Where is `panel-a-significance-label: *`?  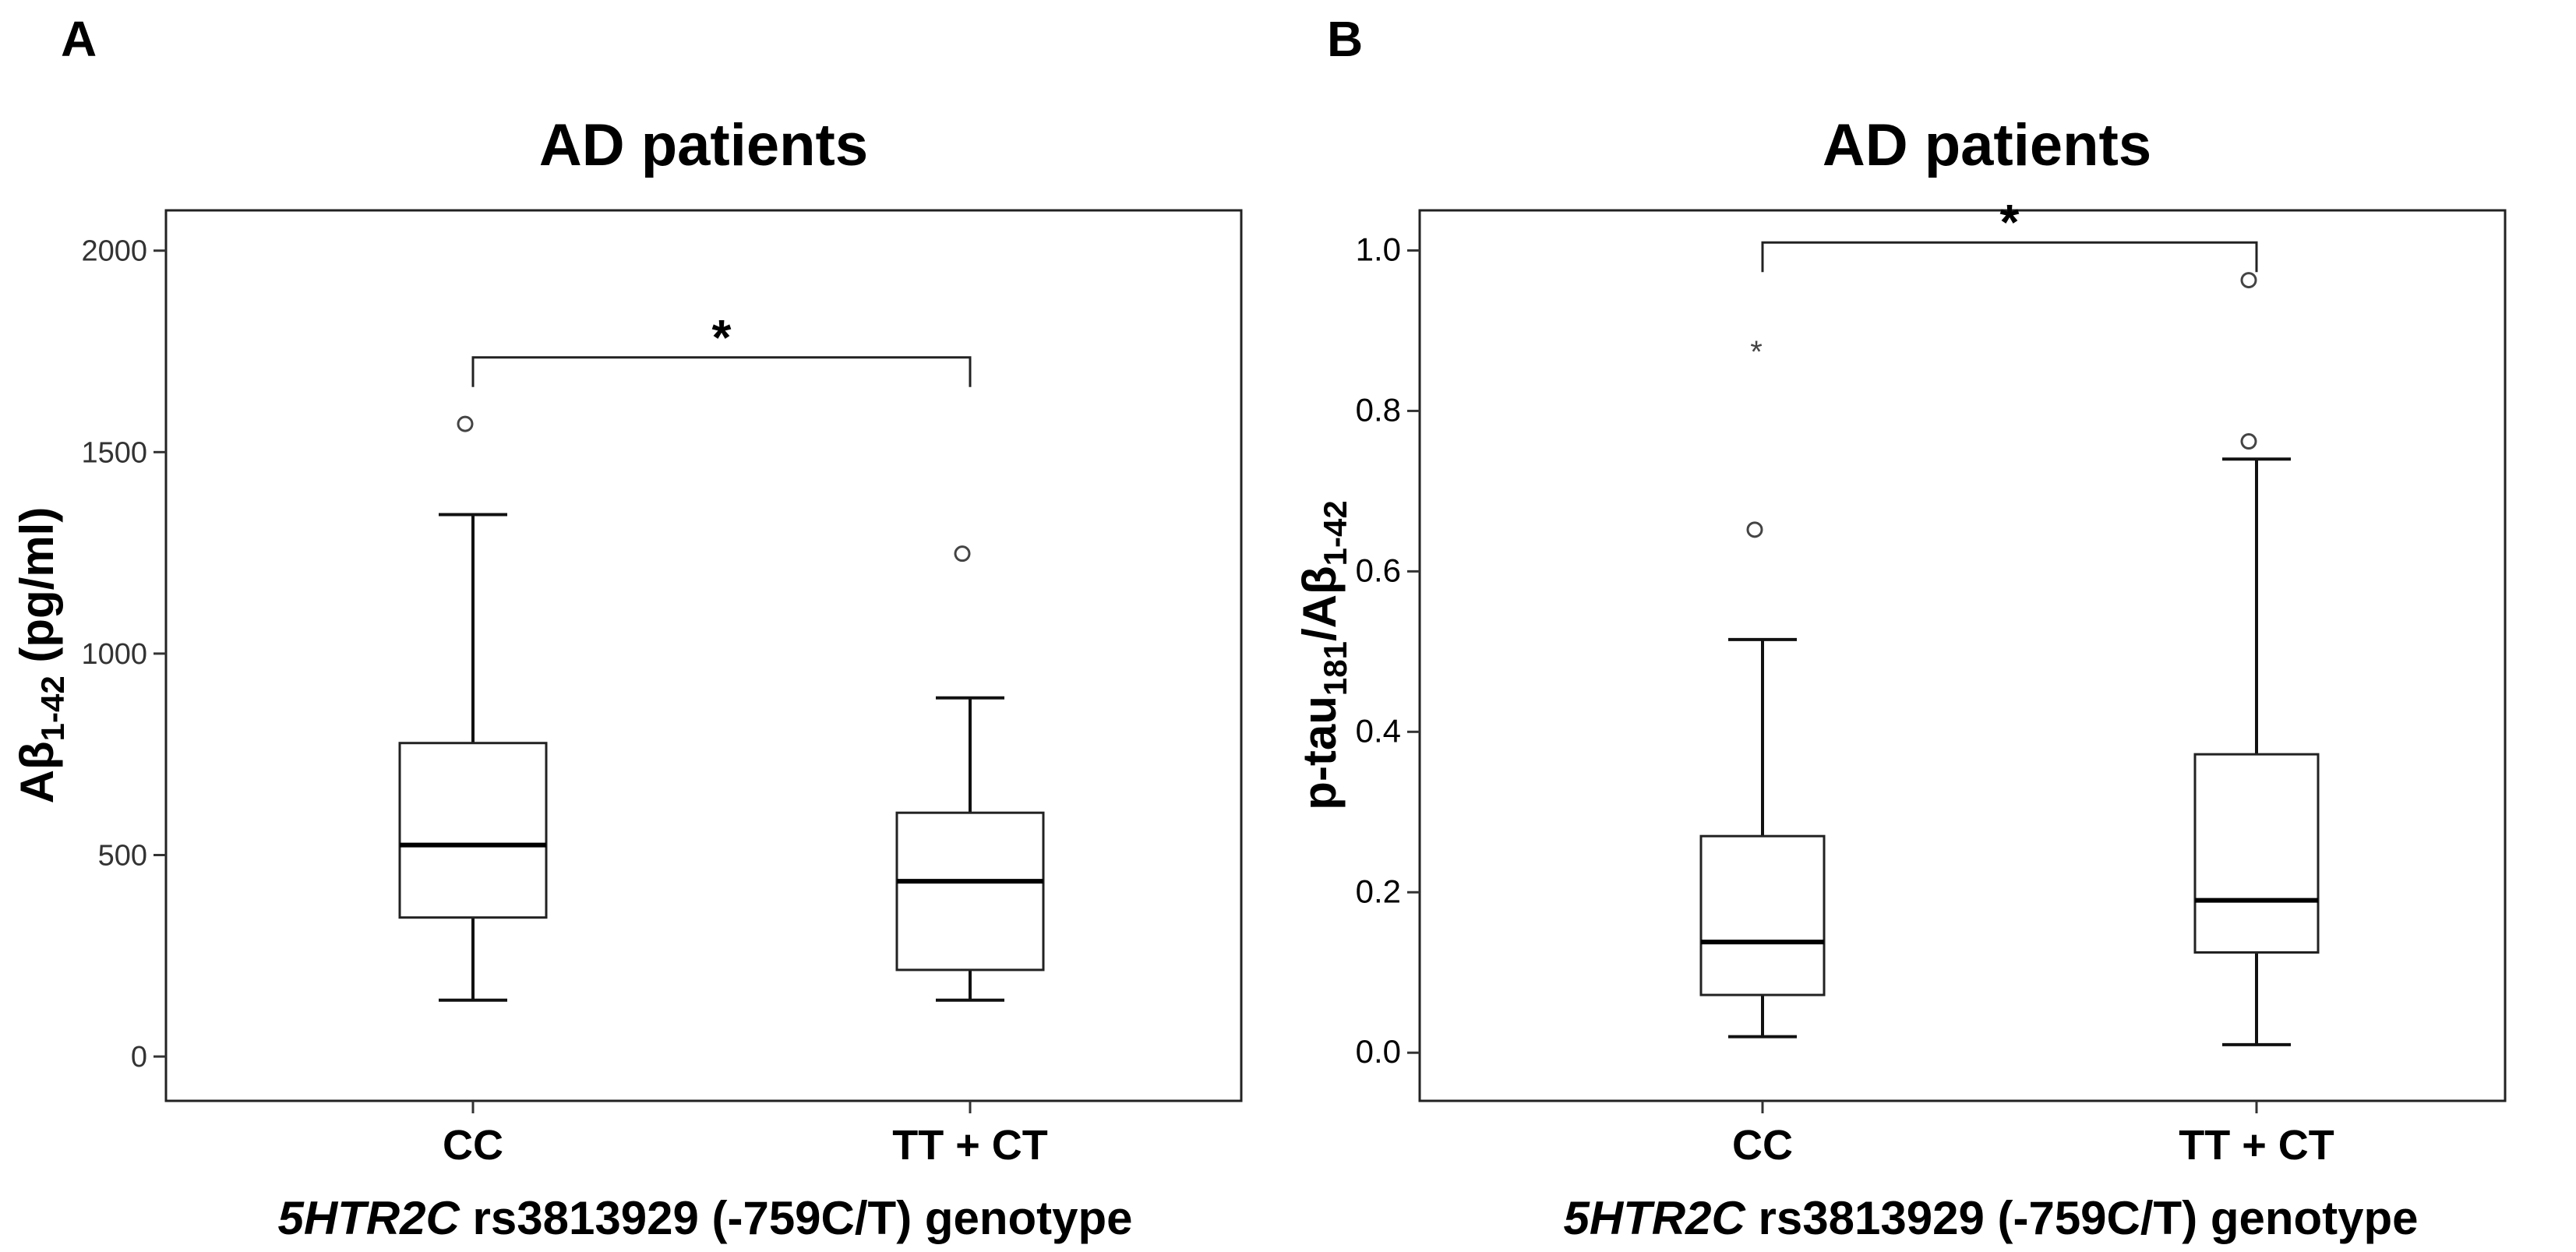 panel-a-significance-label: * is located at coordinates (722, 337).